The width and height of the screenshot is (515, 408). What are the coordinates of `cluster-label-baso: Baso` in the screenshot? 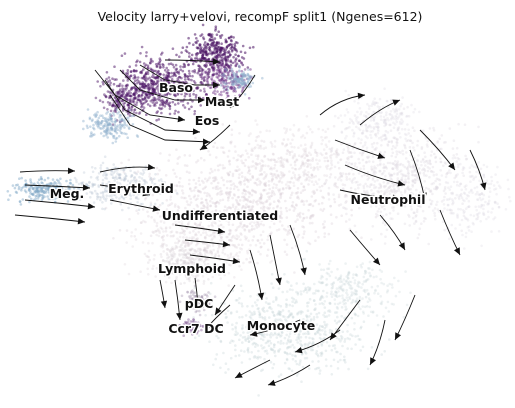 It's located at (176, 87).